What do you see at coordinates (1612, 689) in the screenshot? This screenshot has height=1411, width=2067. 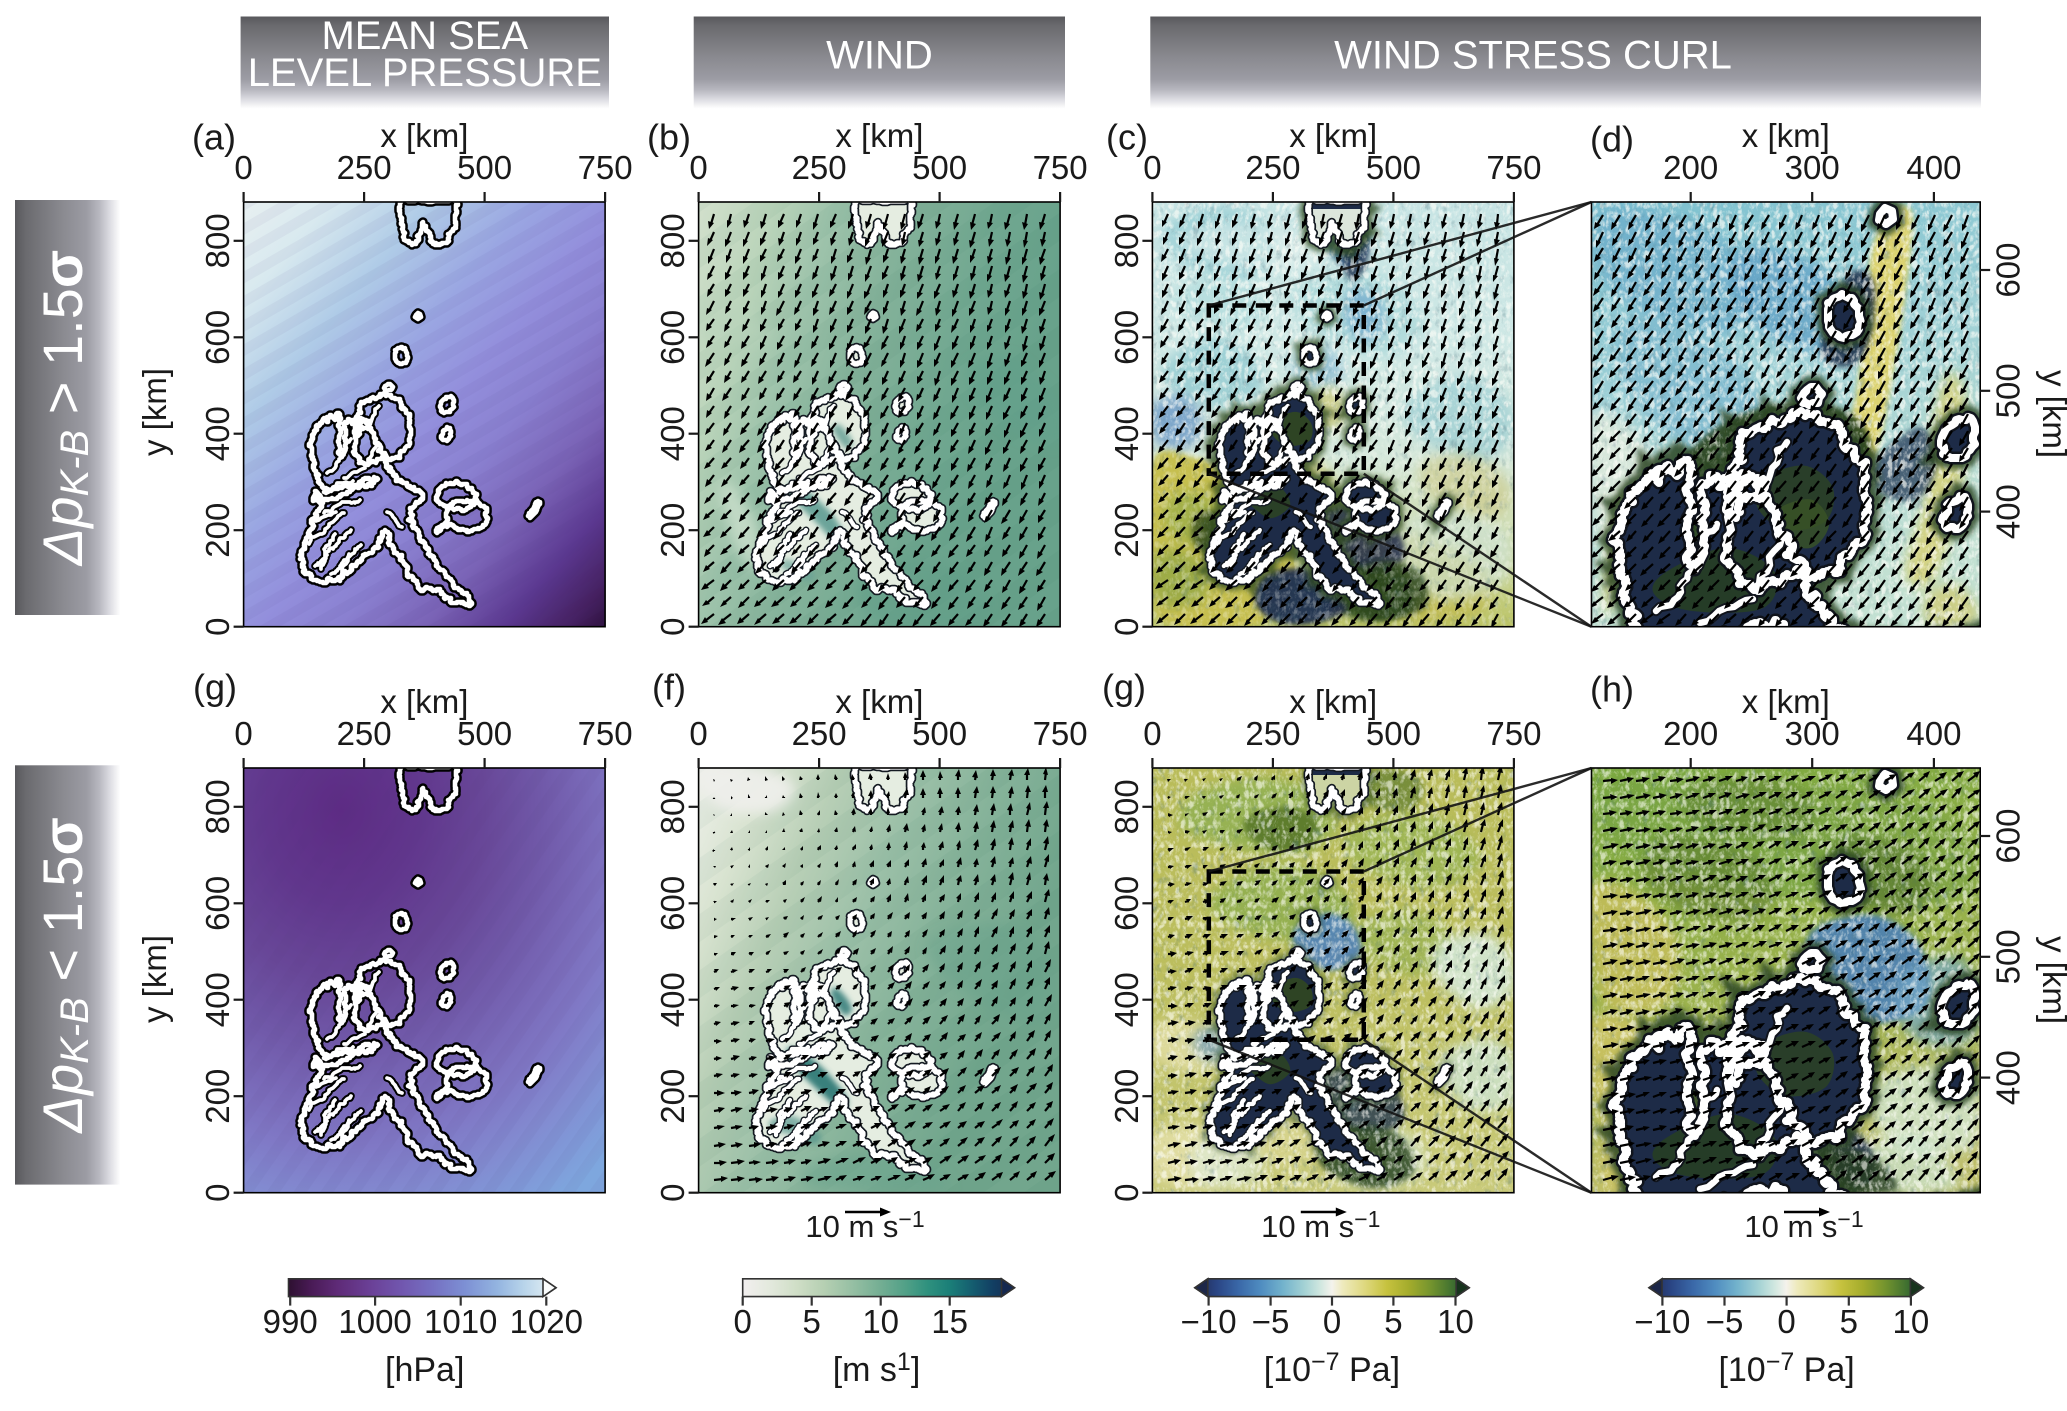 I see `svg-text: (h)` at bounding box center [1612, 689].